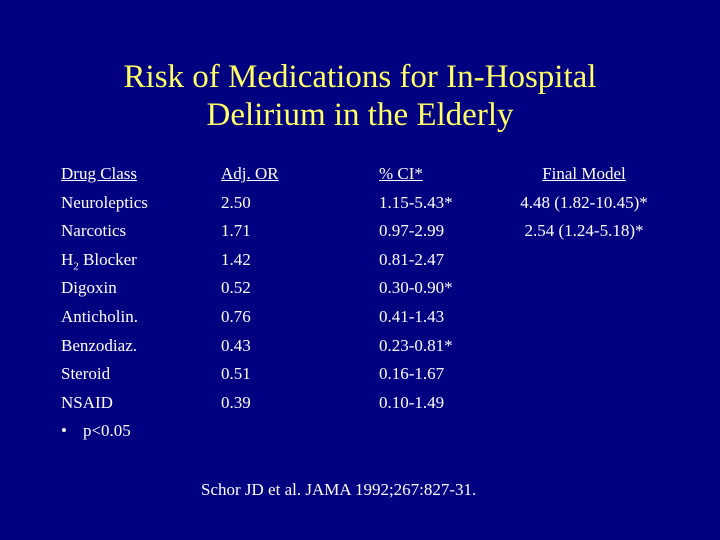  Describe the element at coordinates (107, 259) in the screenshot. I see `drug-h2-rest: Blocker` at that location.